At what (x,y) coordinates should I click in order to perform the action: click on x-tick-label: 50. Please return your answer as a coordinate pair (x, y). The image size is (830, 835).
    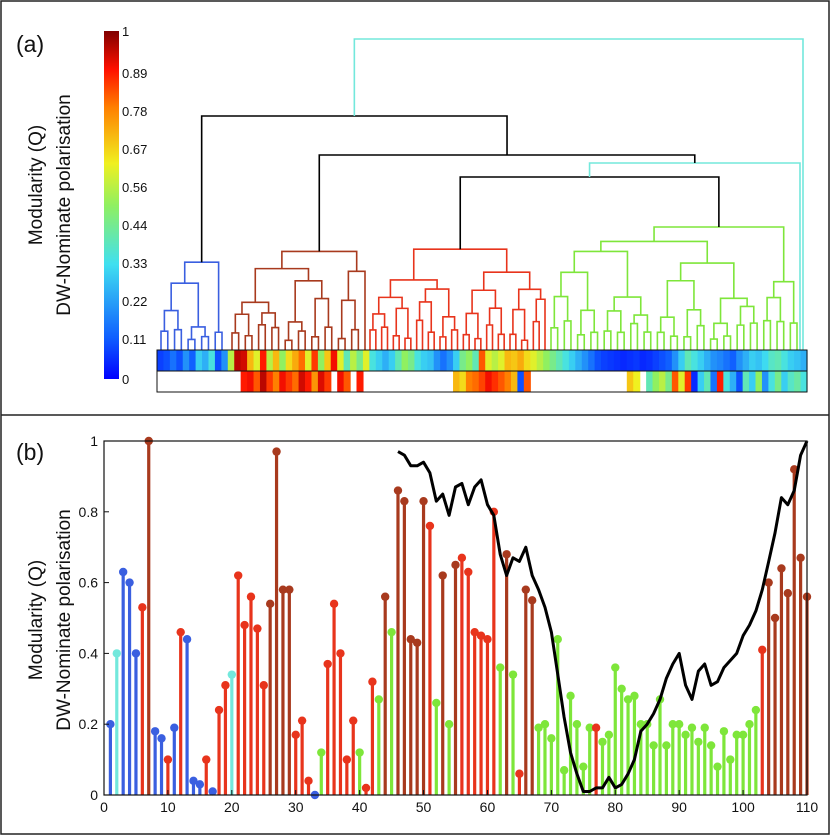
    Looking at the image, I should click on (424, 807).